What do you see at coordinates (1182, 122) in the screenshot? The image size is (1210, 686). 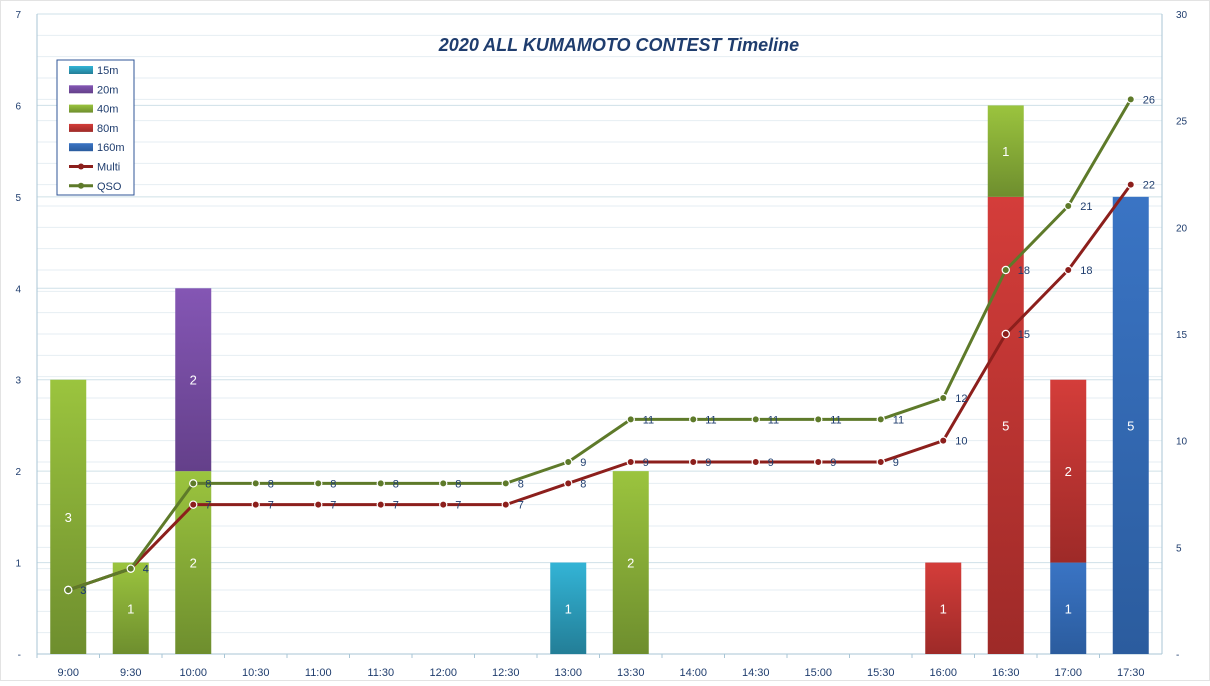 I see `y-right-tick-label: 25` at bounding box center [1182, 122].